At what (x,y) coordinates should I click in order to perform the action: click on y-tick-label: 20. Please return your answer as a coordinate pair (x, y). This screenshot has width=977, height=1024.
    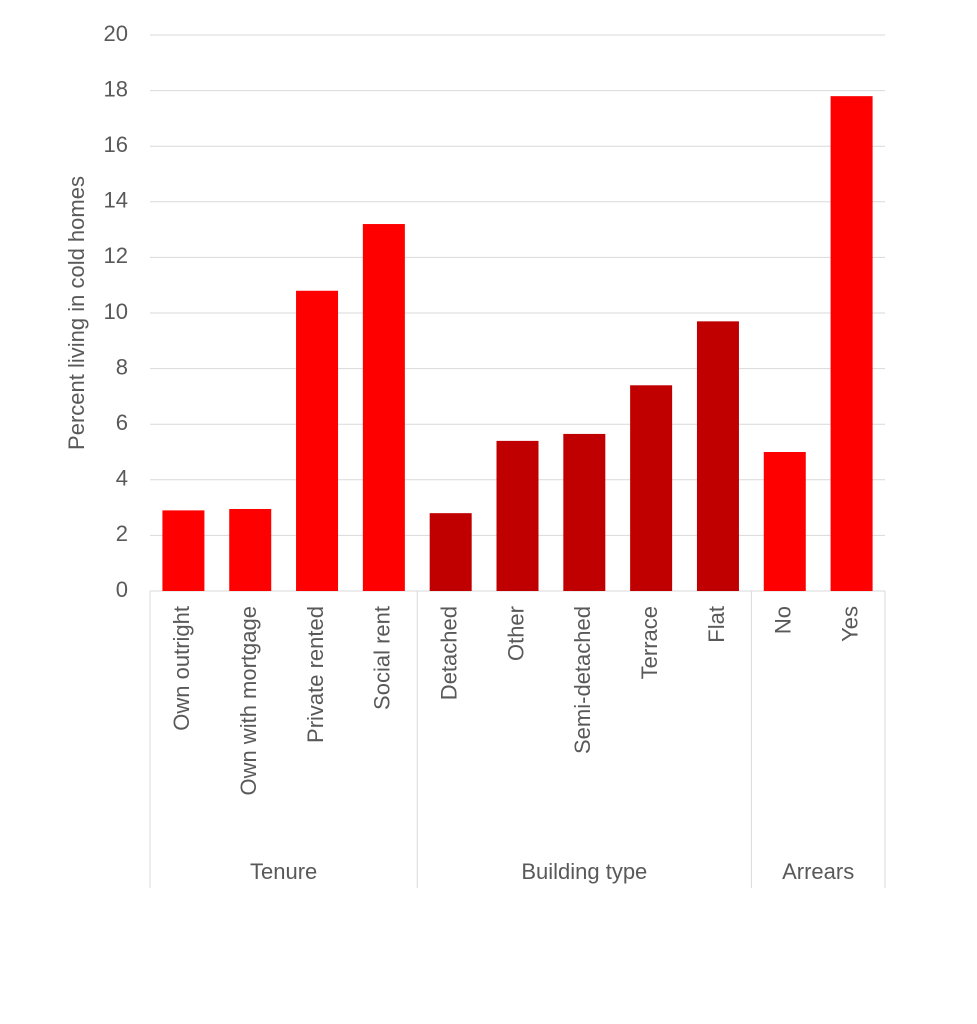
    Looking at the image, I should click on (116, 33).